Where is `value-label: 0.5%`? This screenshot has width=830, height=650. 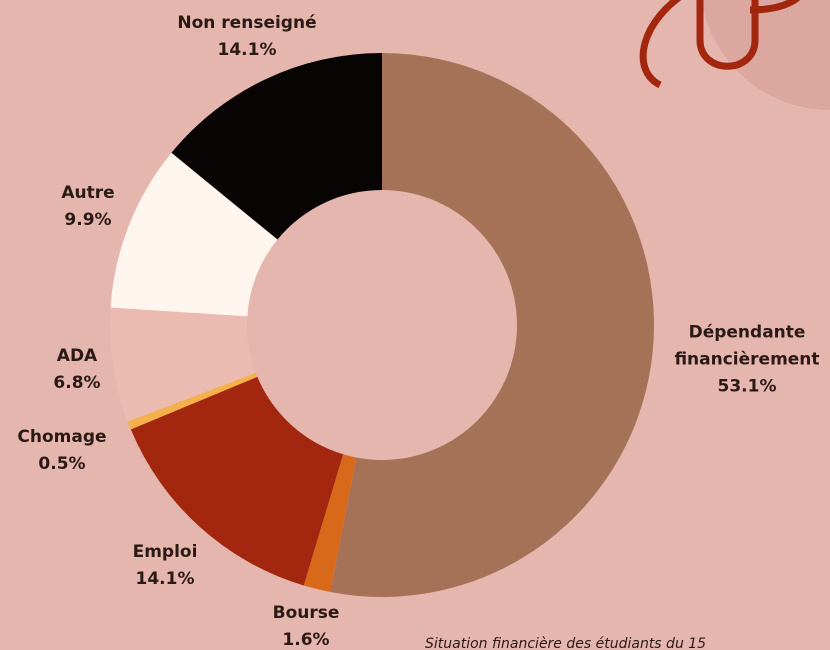 value-label: 0.5% is located at coordinates (62, 464).